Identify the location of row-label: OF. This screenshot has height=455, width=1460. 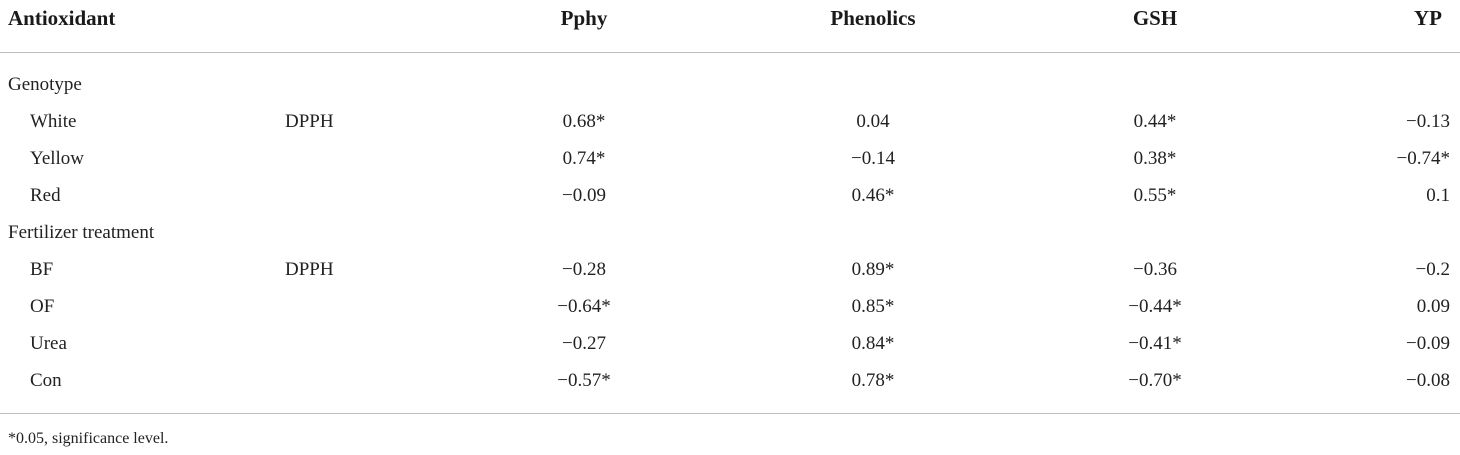
(42, 306).